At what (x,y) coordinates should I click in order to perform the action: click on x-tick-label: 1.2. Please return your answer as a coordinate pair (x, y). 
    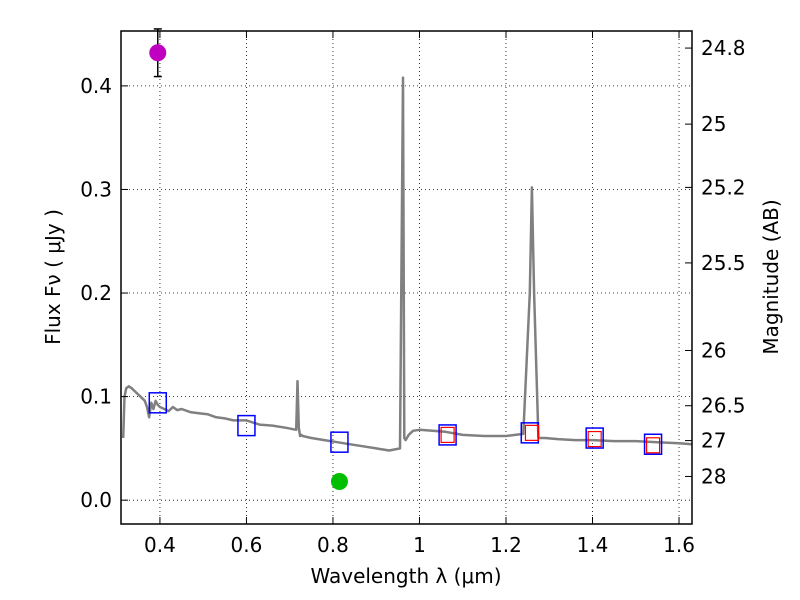
    Looking at the image, I should click on (506, 545).